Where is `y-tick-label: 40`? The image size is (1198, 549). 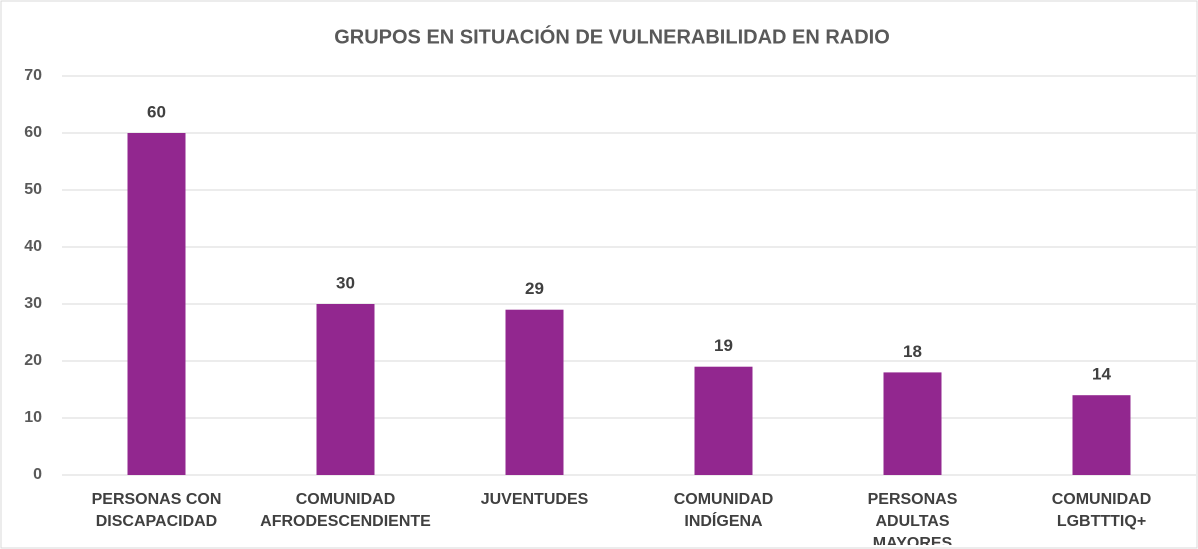 y-tick-label: 40 is located at coordinates (33, 246).